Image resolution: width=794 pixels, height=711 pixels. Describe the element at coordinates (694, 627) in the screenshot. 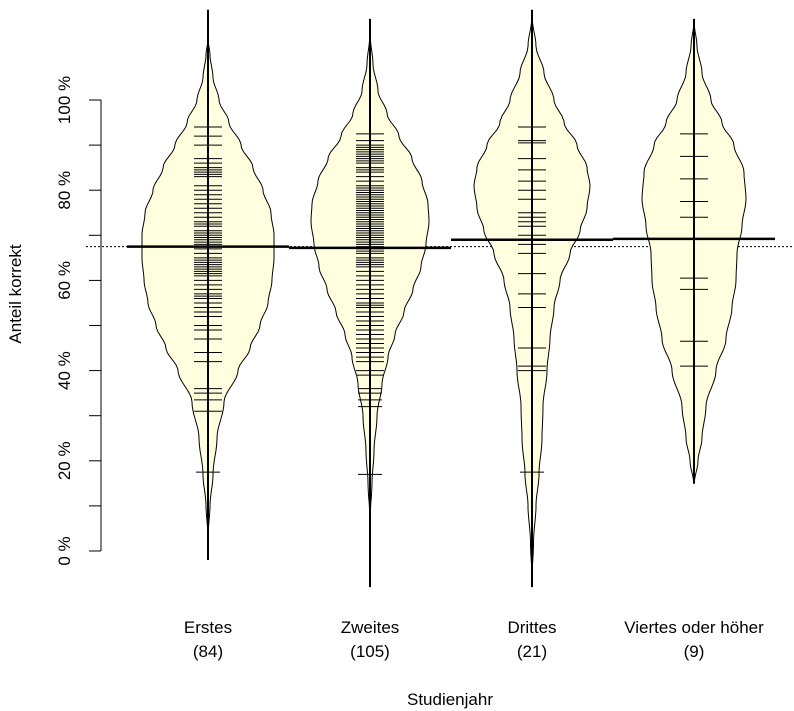

I see `category-label: Viertes oder höher` at that location.